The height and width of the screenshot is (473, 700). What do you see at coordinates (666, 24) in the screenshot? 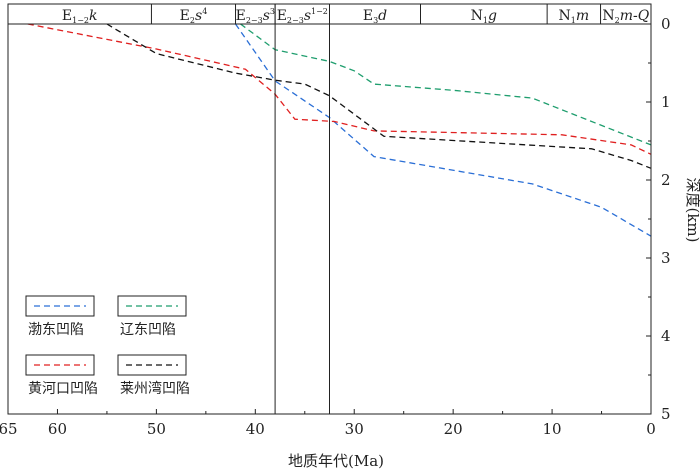
I see `y-tick-label: 0` at bounding box center [666, 24].